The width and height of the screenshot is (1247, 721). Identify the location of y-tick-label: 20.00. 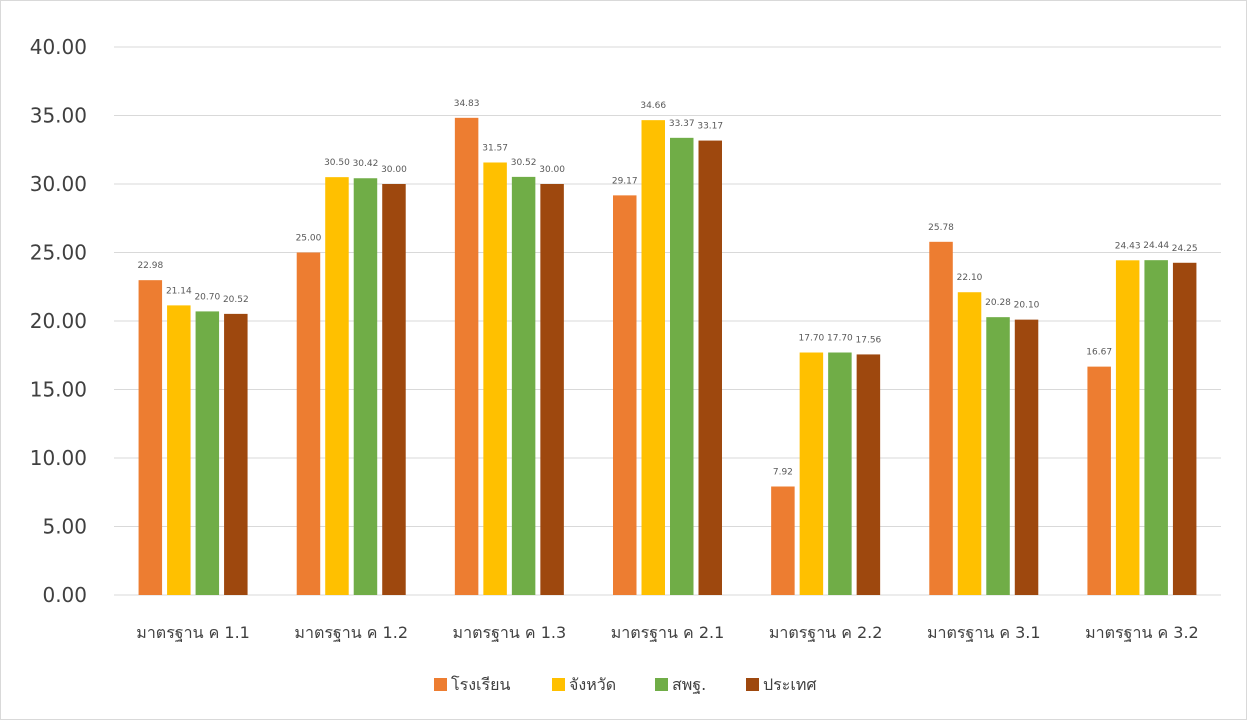
(58, 321).